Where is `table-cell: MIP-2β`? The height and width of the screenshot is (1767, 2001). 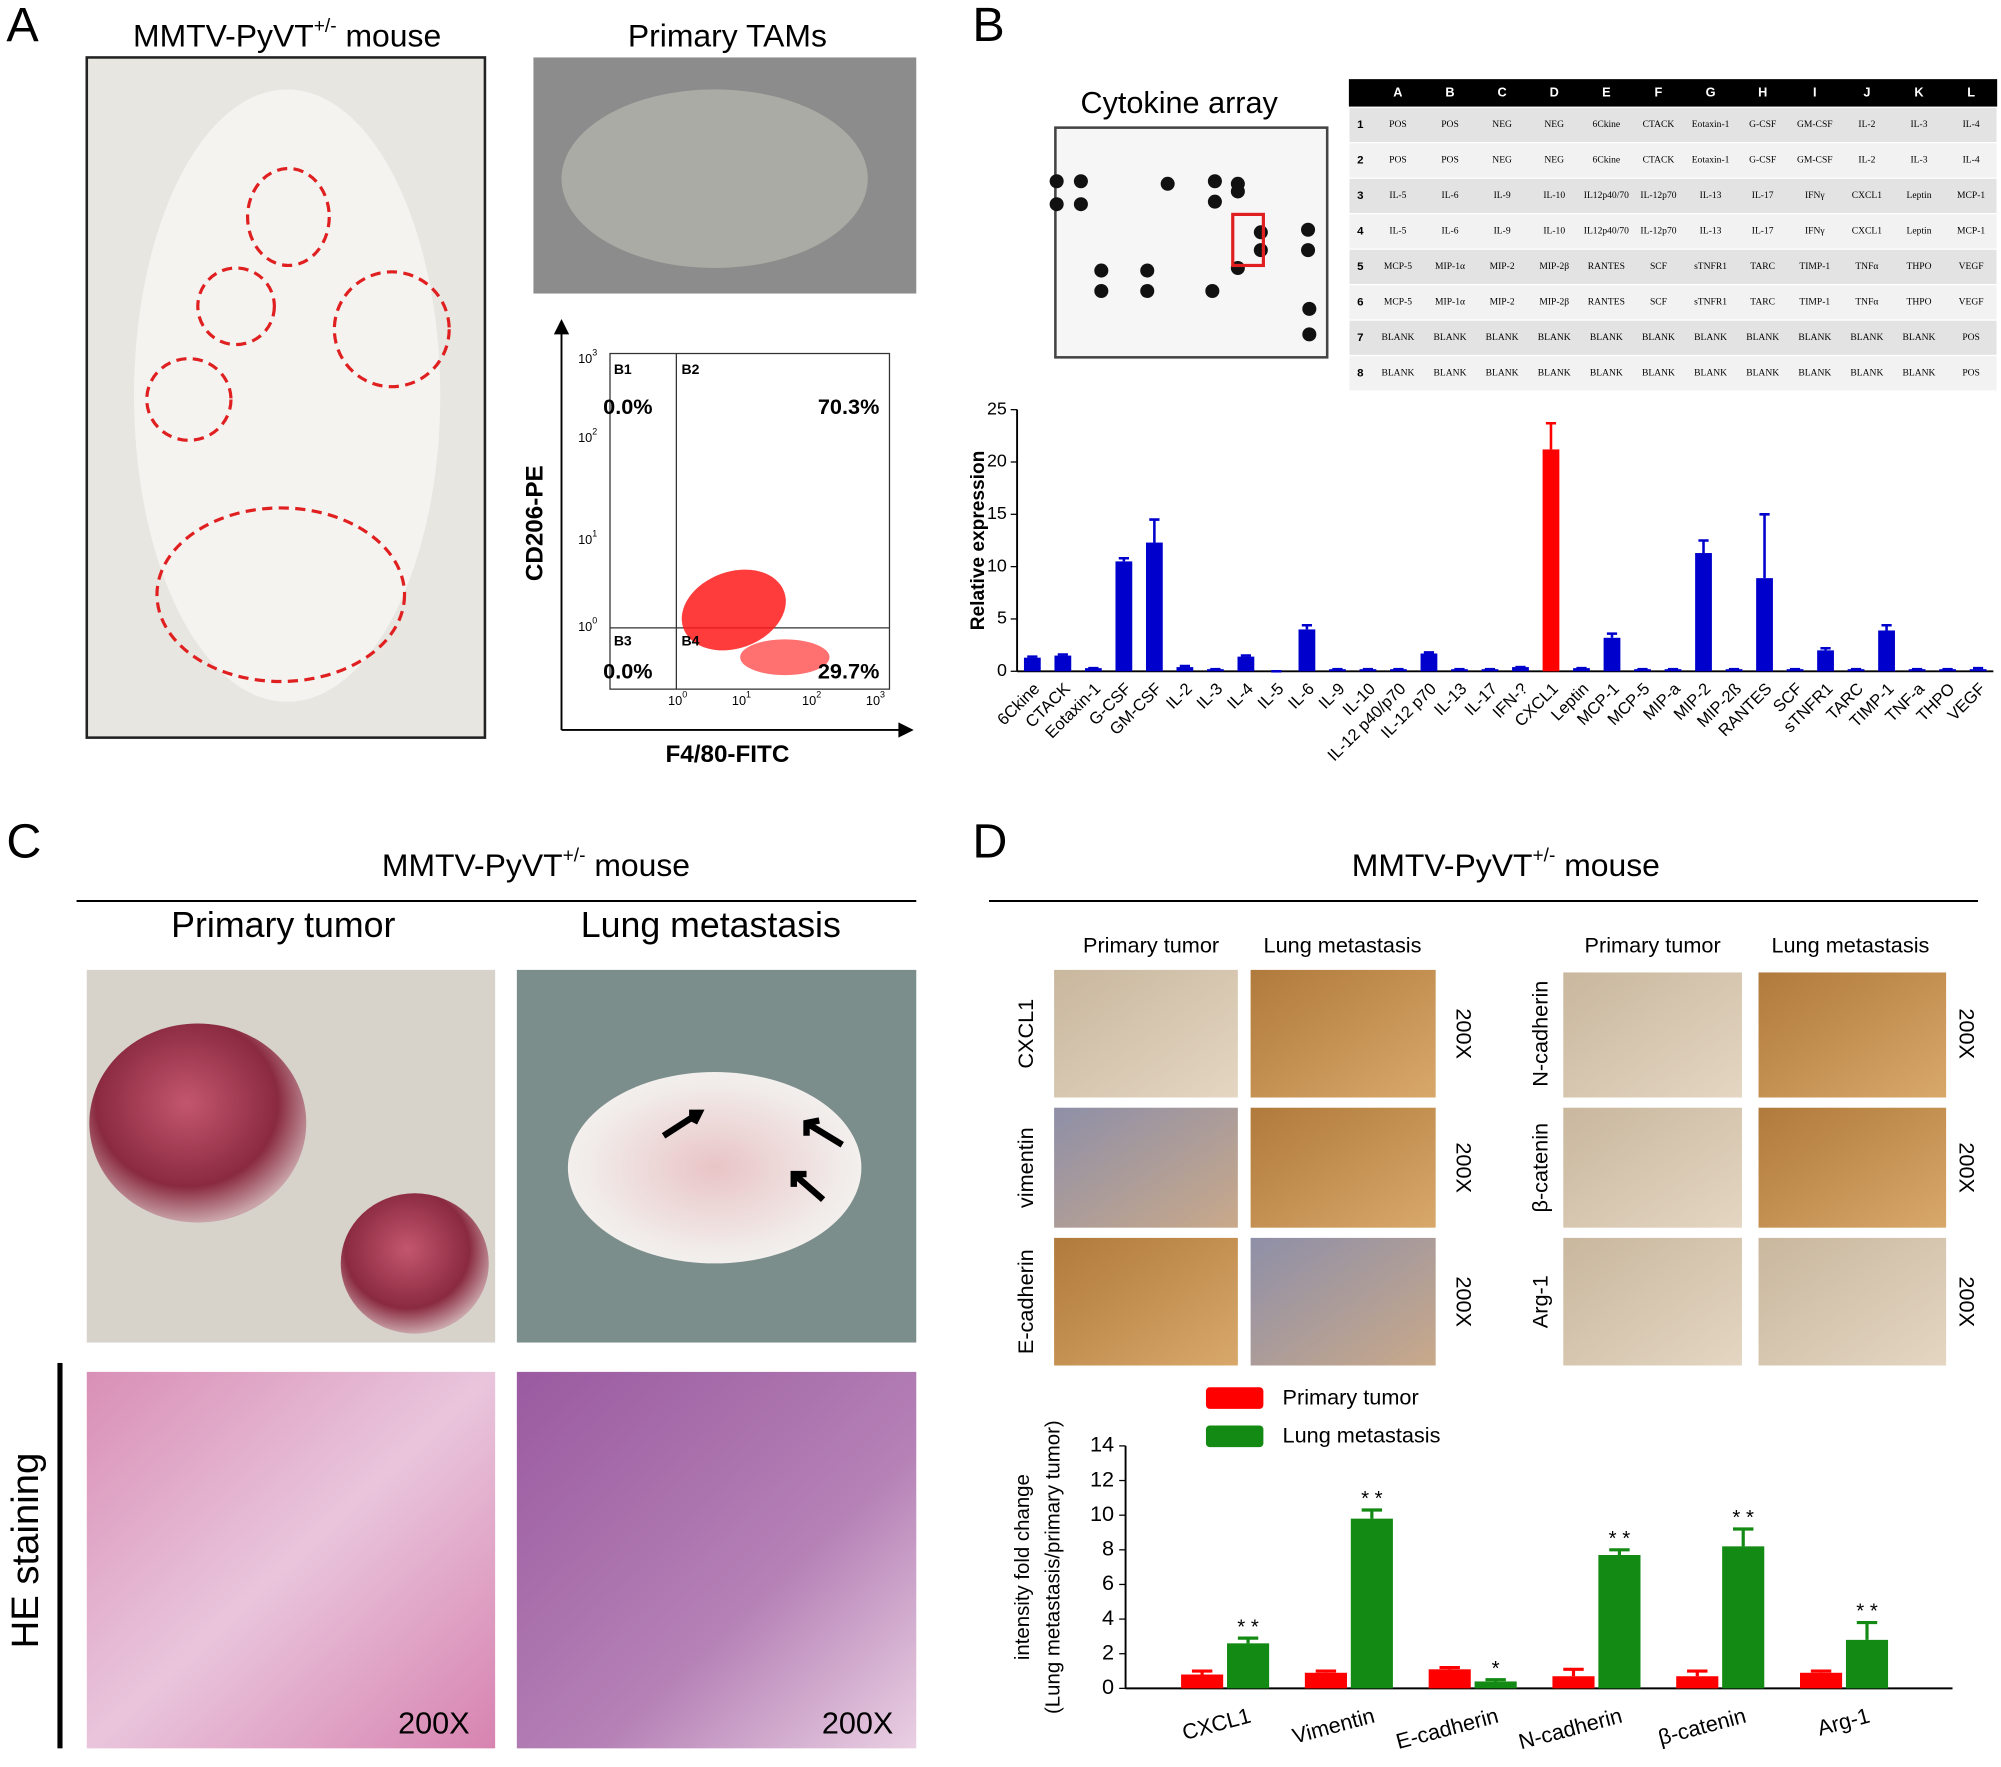
table-cell: MIP-2β is located at coordinates (1554, 302).